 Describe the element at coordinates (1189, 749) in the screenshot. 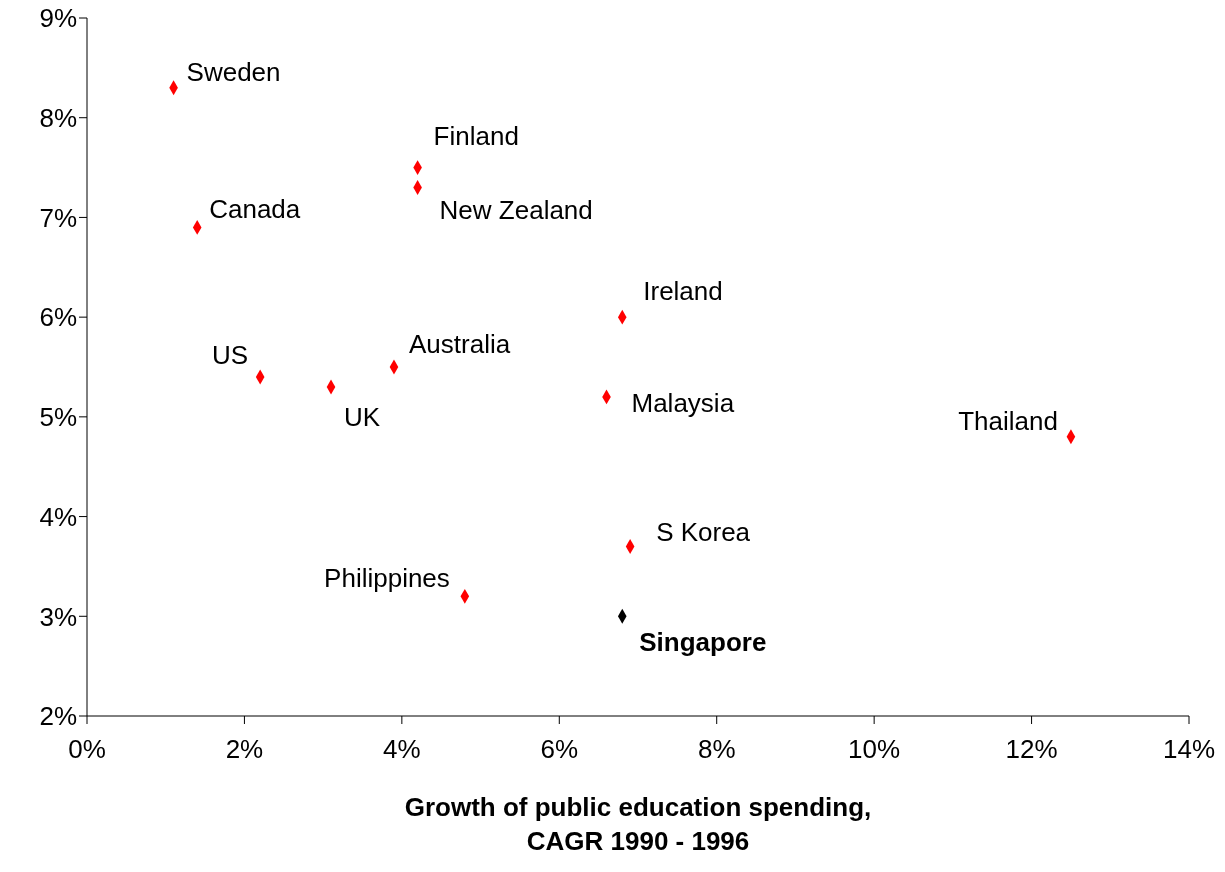

I see `x-tick-label: 14%` at that location.